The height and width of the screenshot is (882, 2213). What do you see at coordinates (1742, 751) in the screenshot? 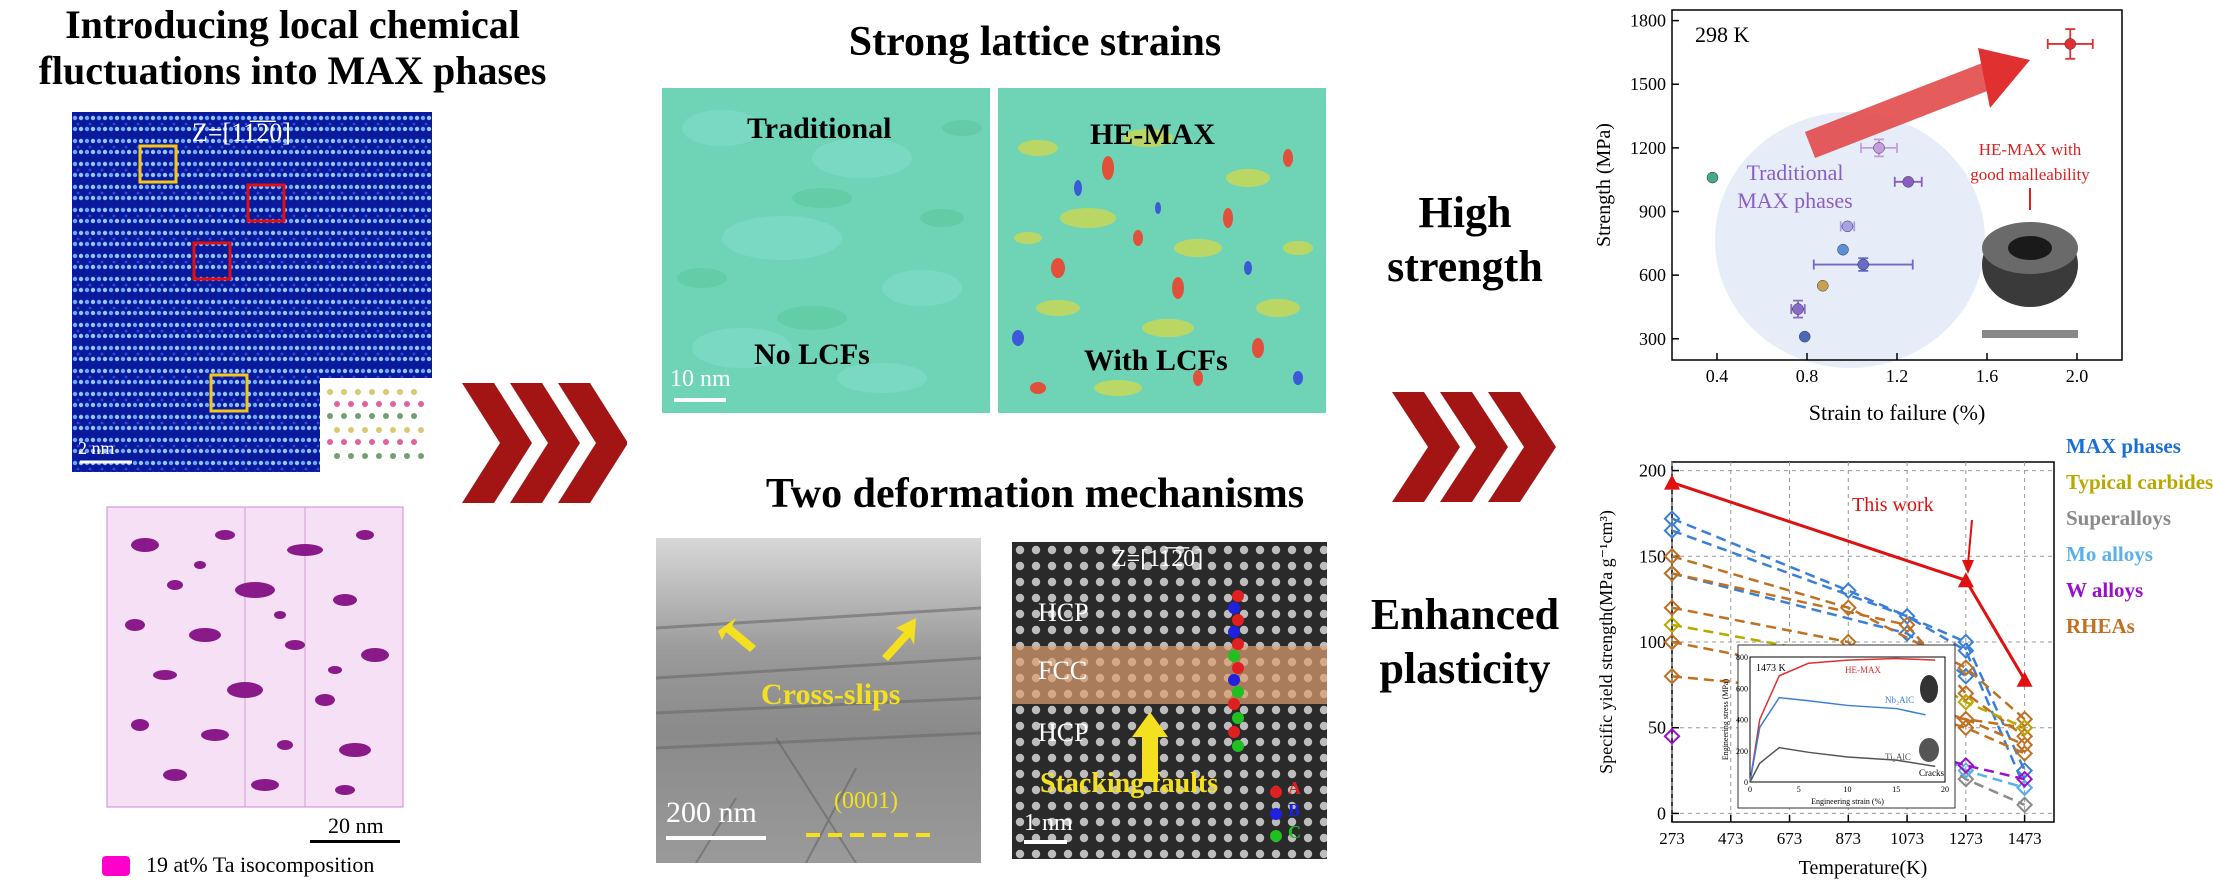
I see `inset-ytick-label: 200` at bounding box center [1742, 751].